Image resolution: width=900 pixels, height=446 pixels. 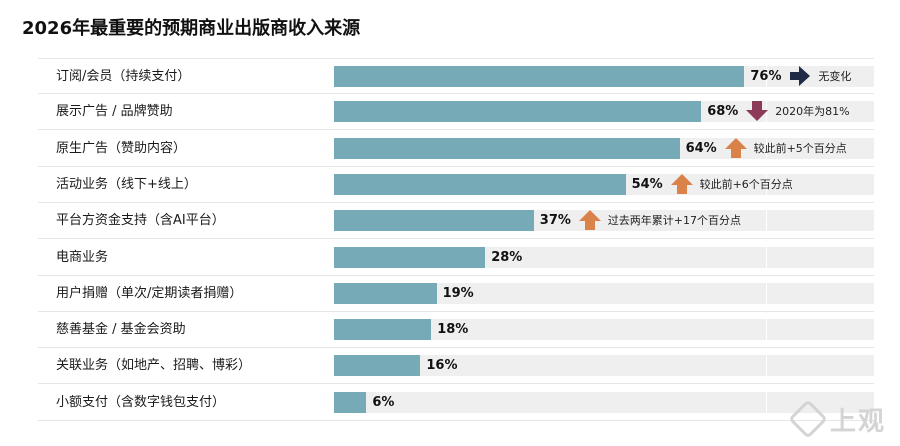 I want to click on chart-row: 电商业务 28%, so click(x=456, y=258).